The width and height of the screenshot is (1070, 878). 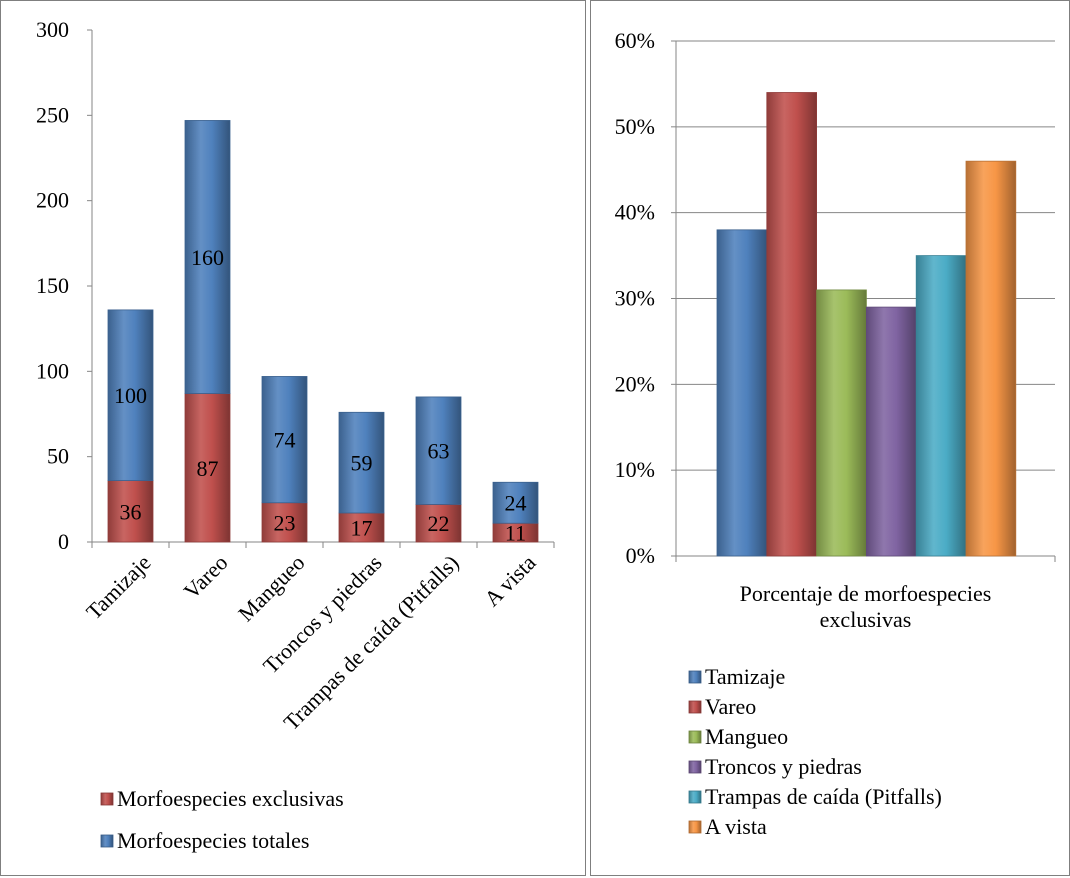 I want to click on bar-morfoespecies-totales-a-vista, so click(x=515, y=502).